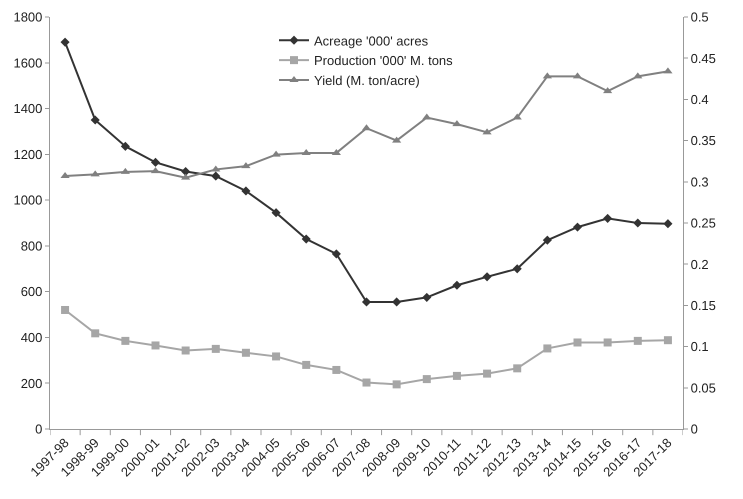 This screenshot has width=743, height=499. Describe the element at coordinates (27, 108) in the screenshot. I see `y-tick-label: 1400` at that location.